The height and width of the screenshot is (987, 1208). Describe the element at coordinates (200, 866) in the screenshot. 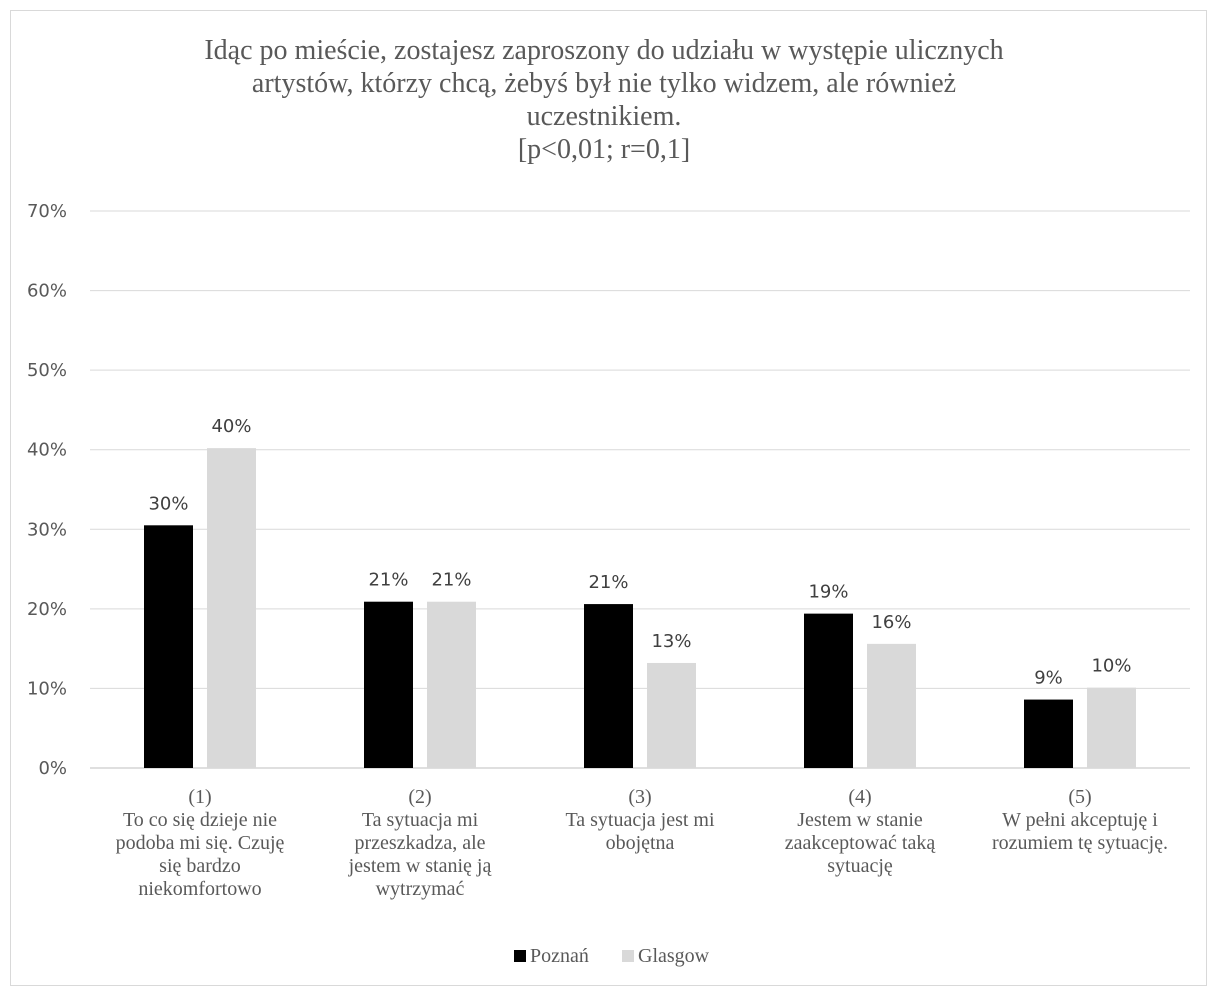

I see `category-label: się bardzo` at that location.